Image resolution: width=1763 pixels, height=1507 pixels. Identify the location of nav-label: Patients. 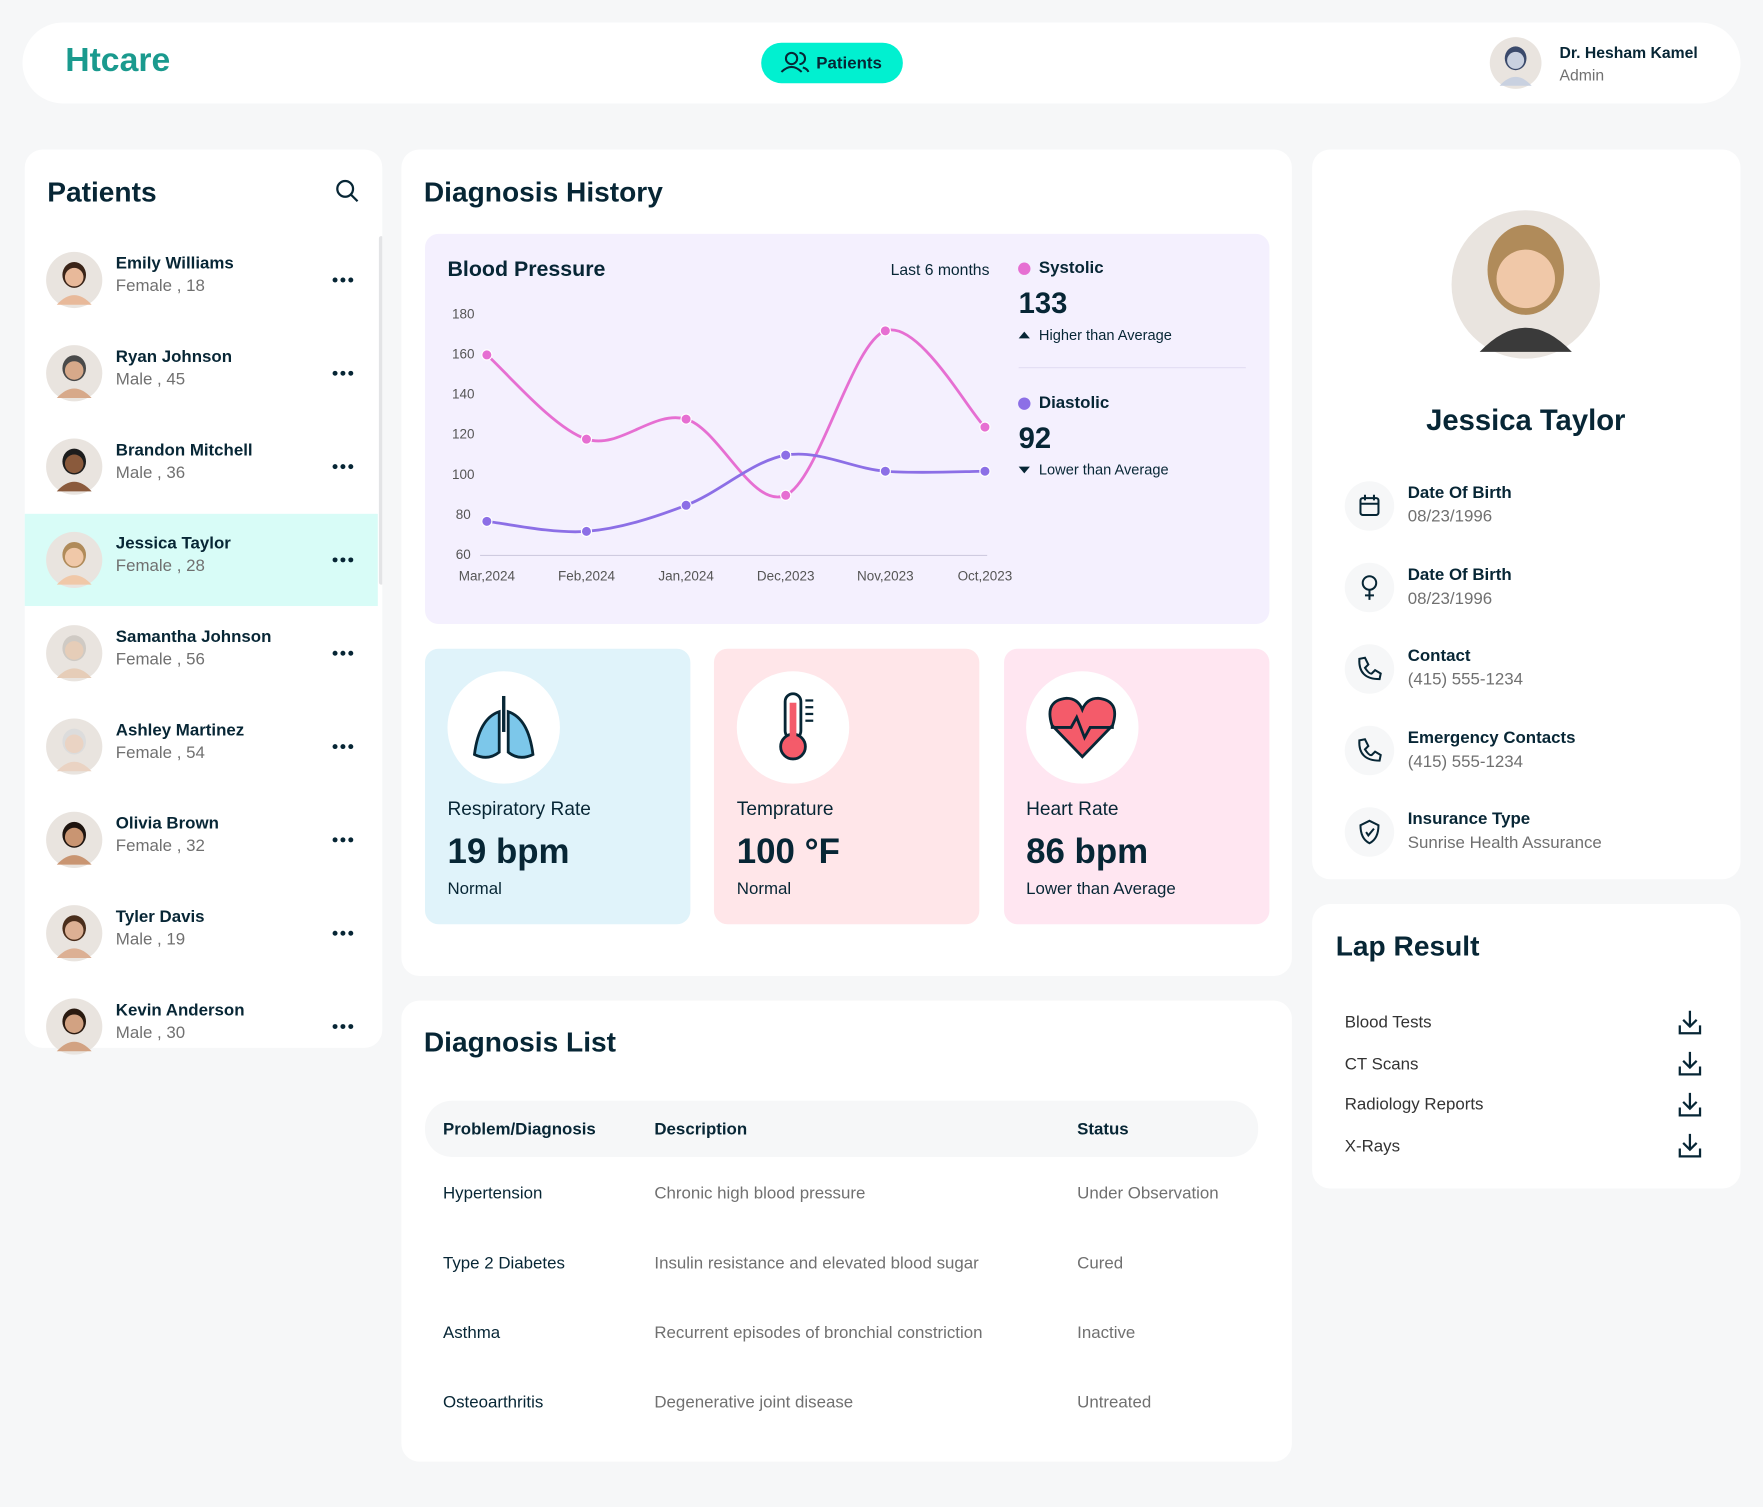
(849, 63).